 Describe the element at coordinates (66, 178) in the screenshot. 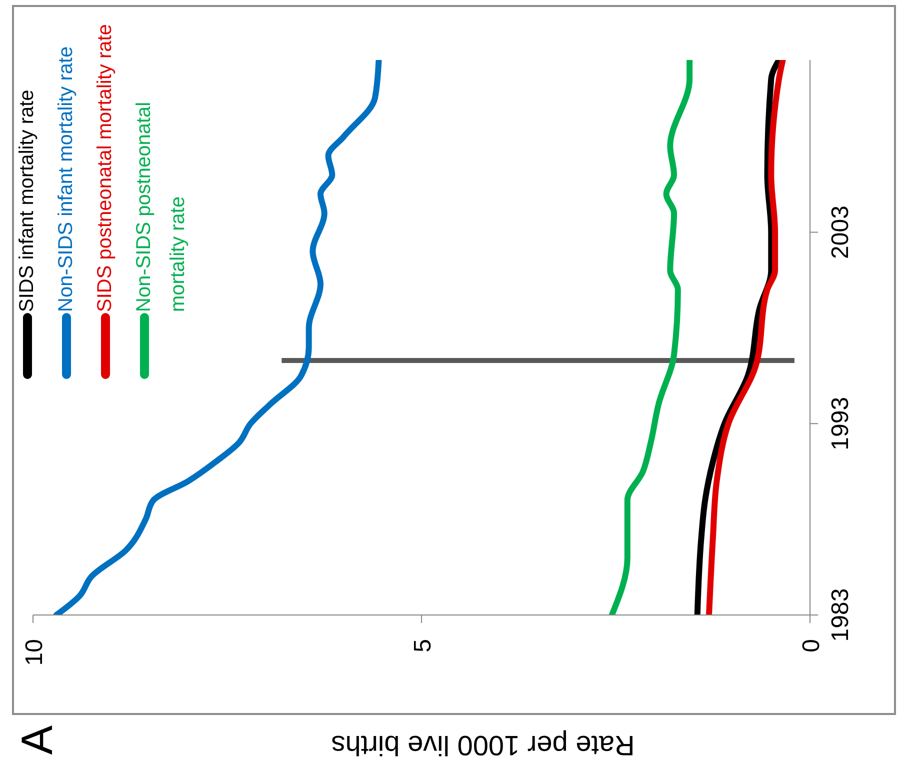

I see `text: Non-SIDS infant mortality rate` at that location.